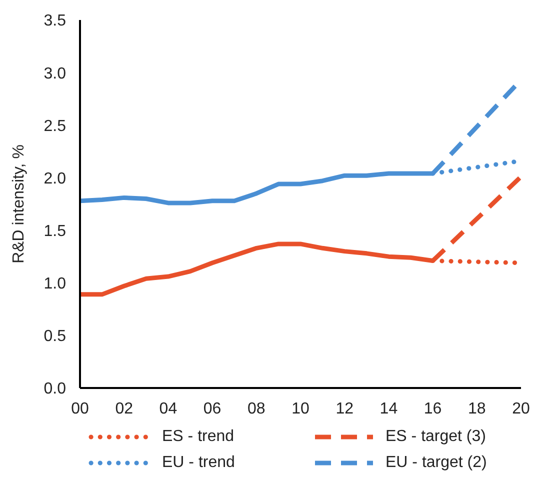 The image size is (543, 490). What do you see at coordinates (55, 126) in the screenshot?
I see `y-tick-label: 2.5` at bounding box center [55, 126].